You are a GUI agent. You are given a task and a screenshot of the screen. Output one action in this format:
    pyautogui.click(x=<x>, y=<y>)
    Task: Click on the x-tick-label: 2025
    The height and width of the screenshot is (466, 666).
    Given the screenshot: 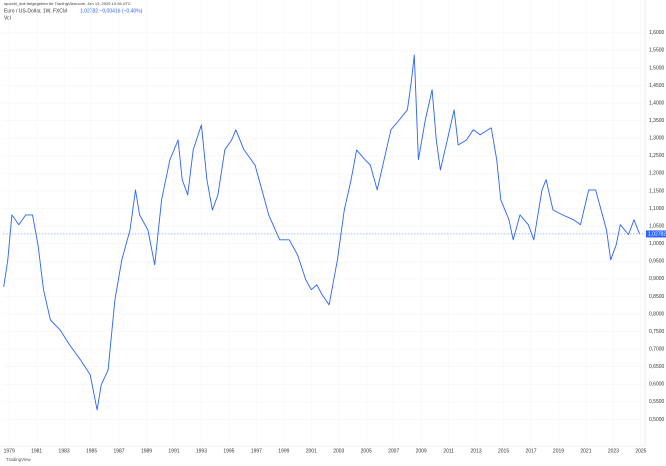 What is the action you would take?
    pyautogui.click(x=640, y=451)
    